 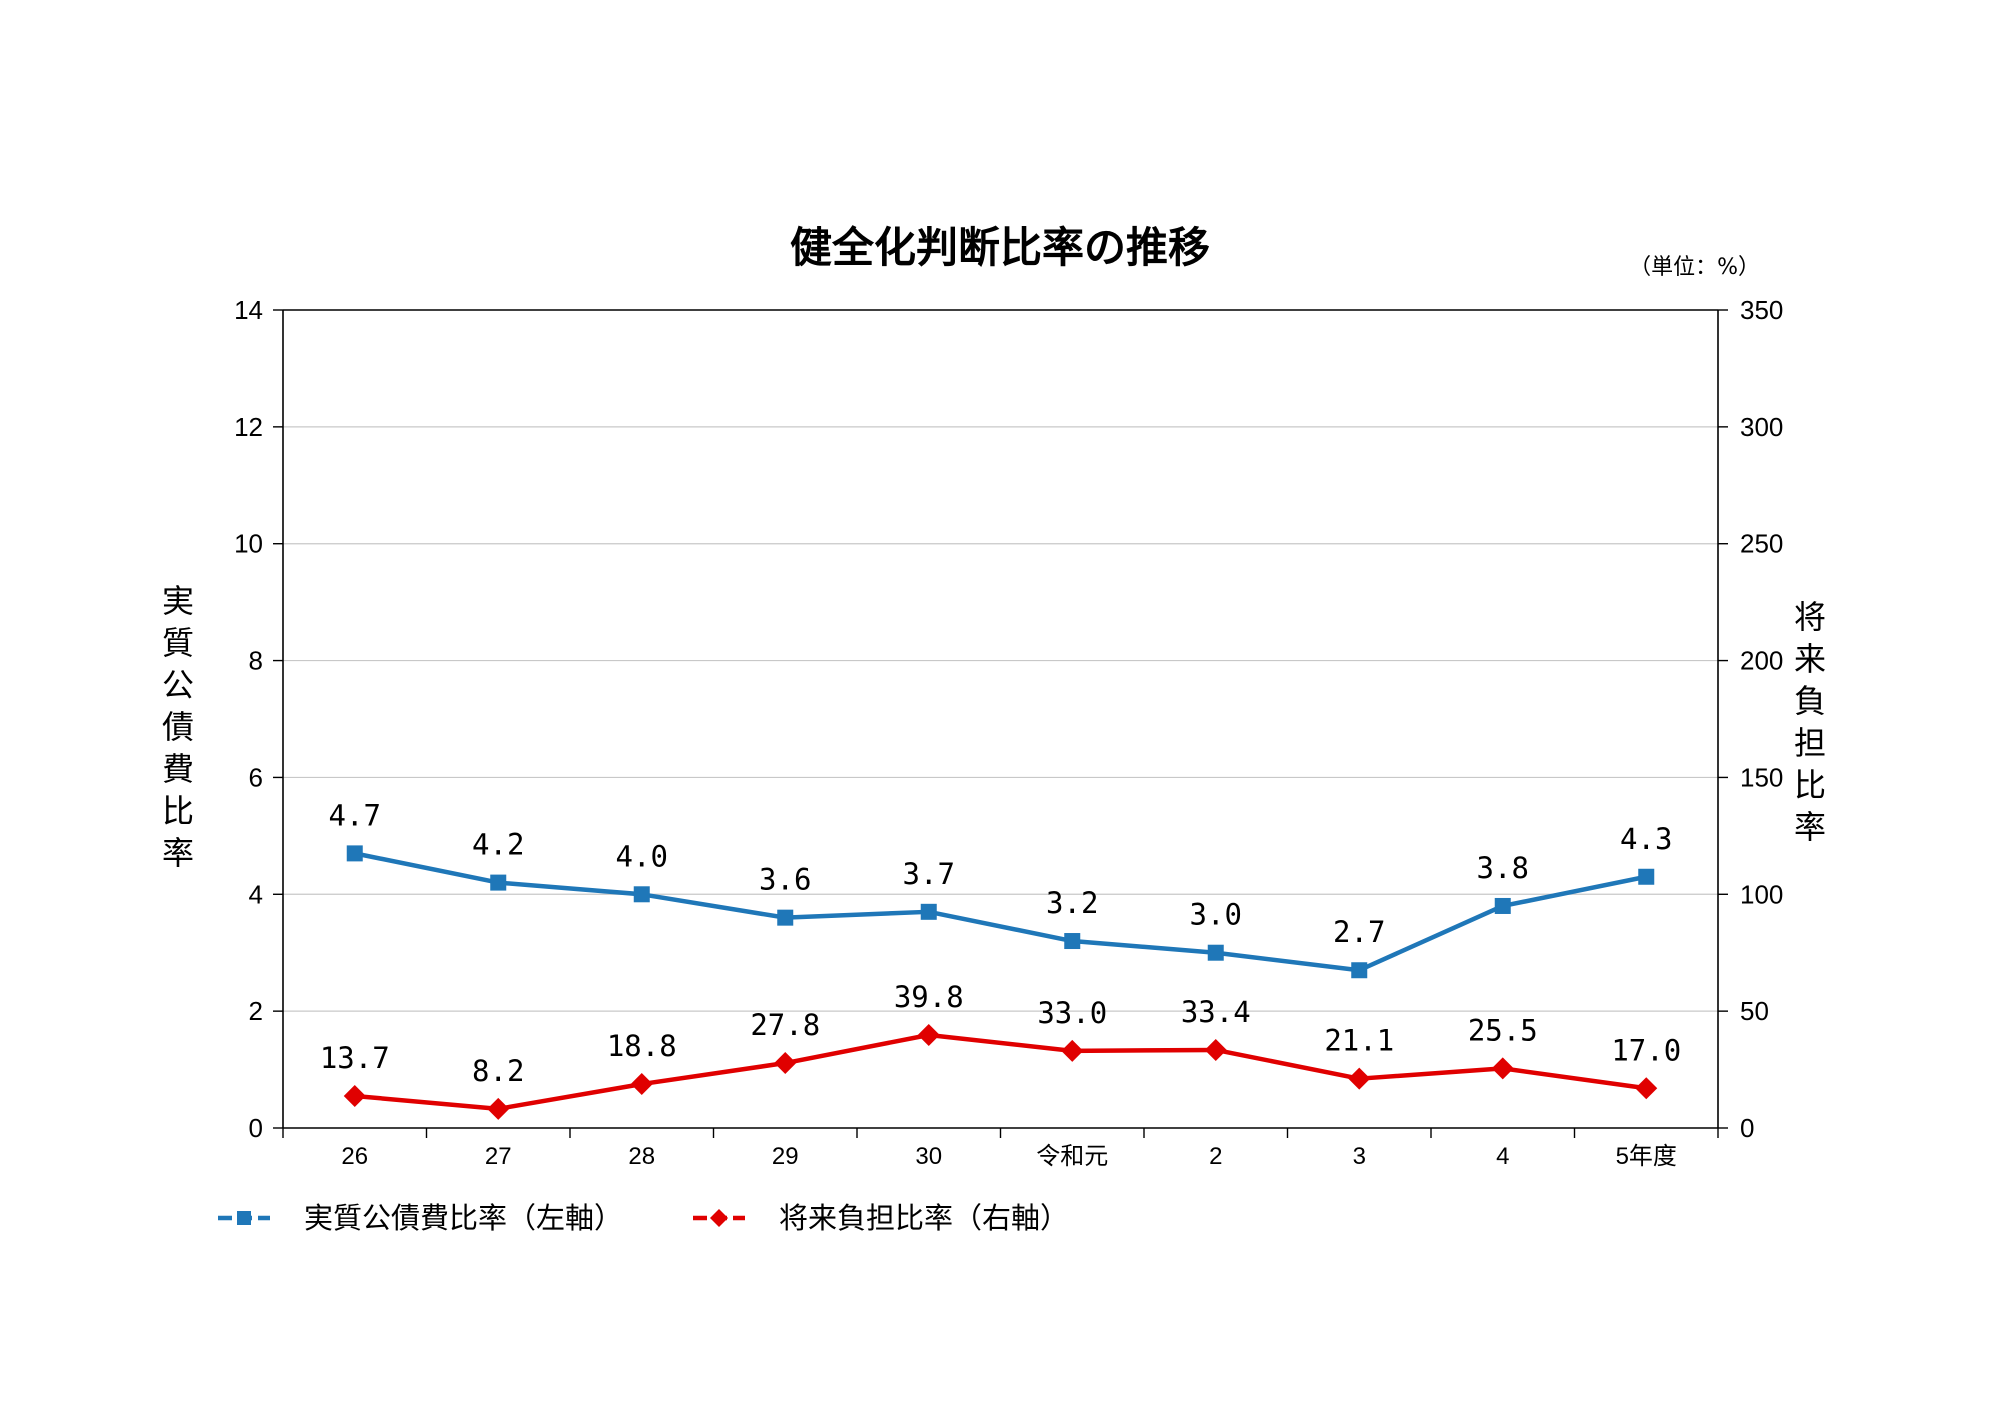 What do you see at coordinates (1359, 1041) in the screenshot?
I see `data-label: 21.1` at bounding box center [1359, 1041].